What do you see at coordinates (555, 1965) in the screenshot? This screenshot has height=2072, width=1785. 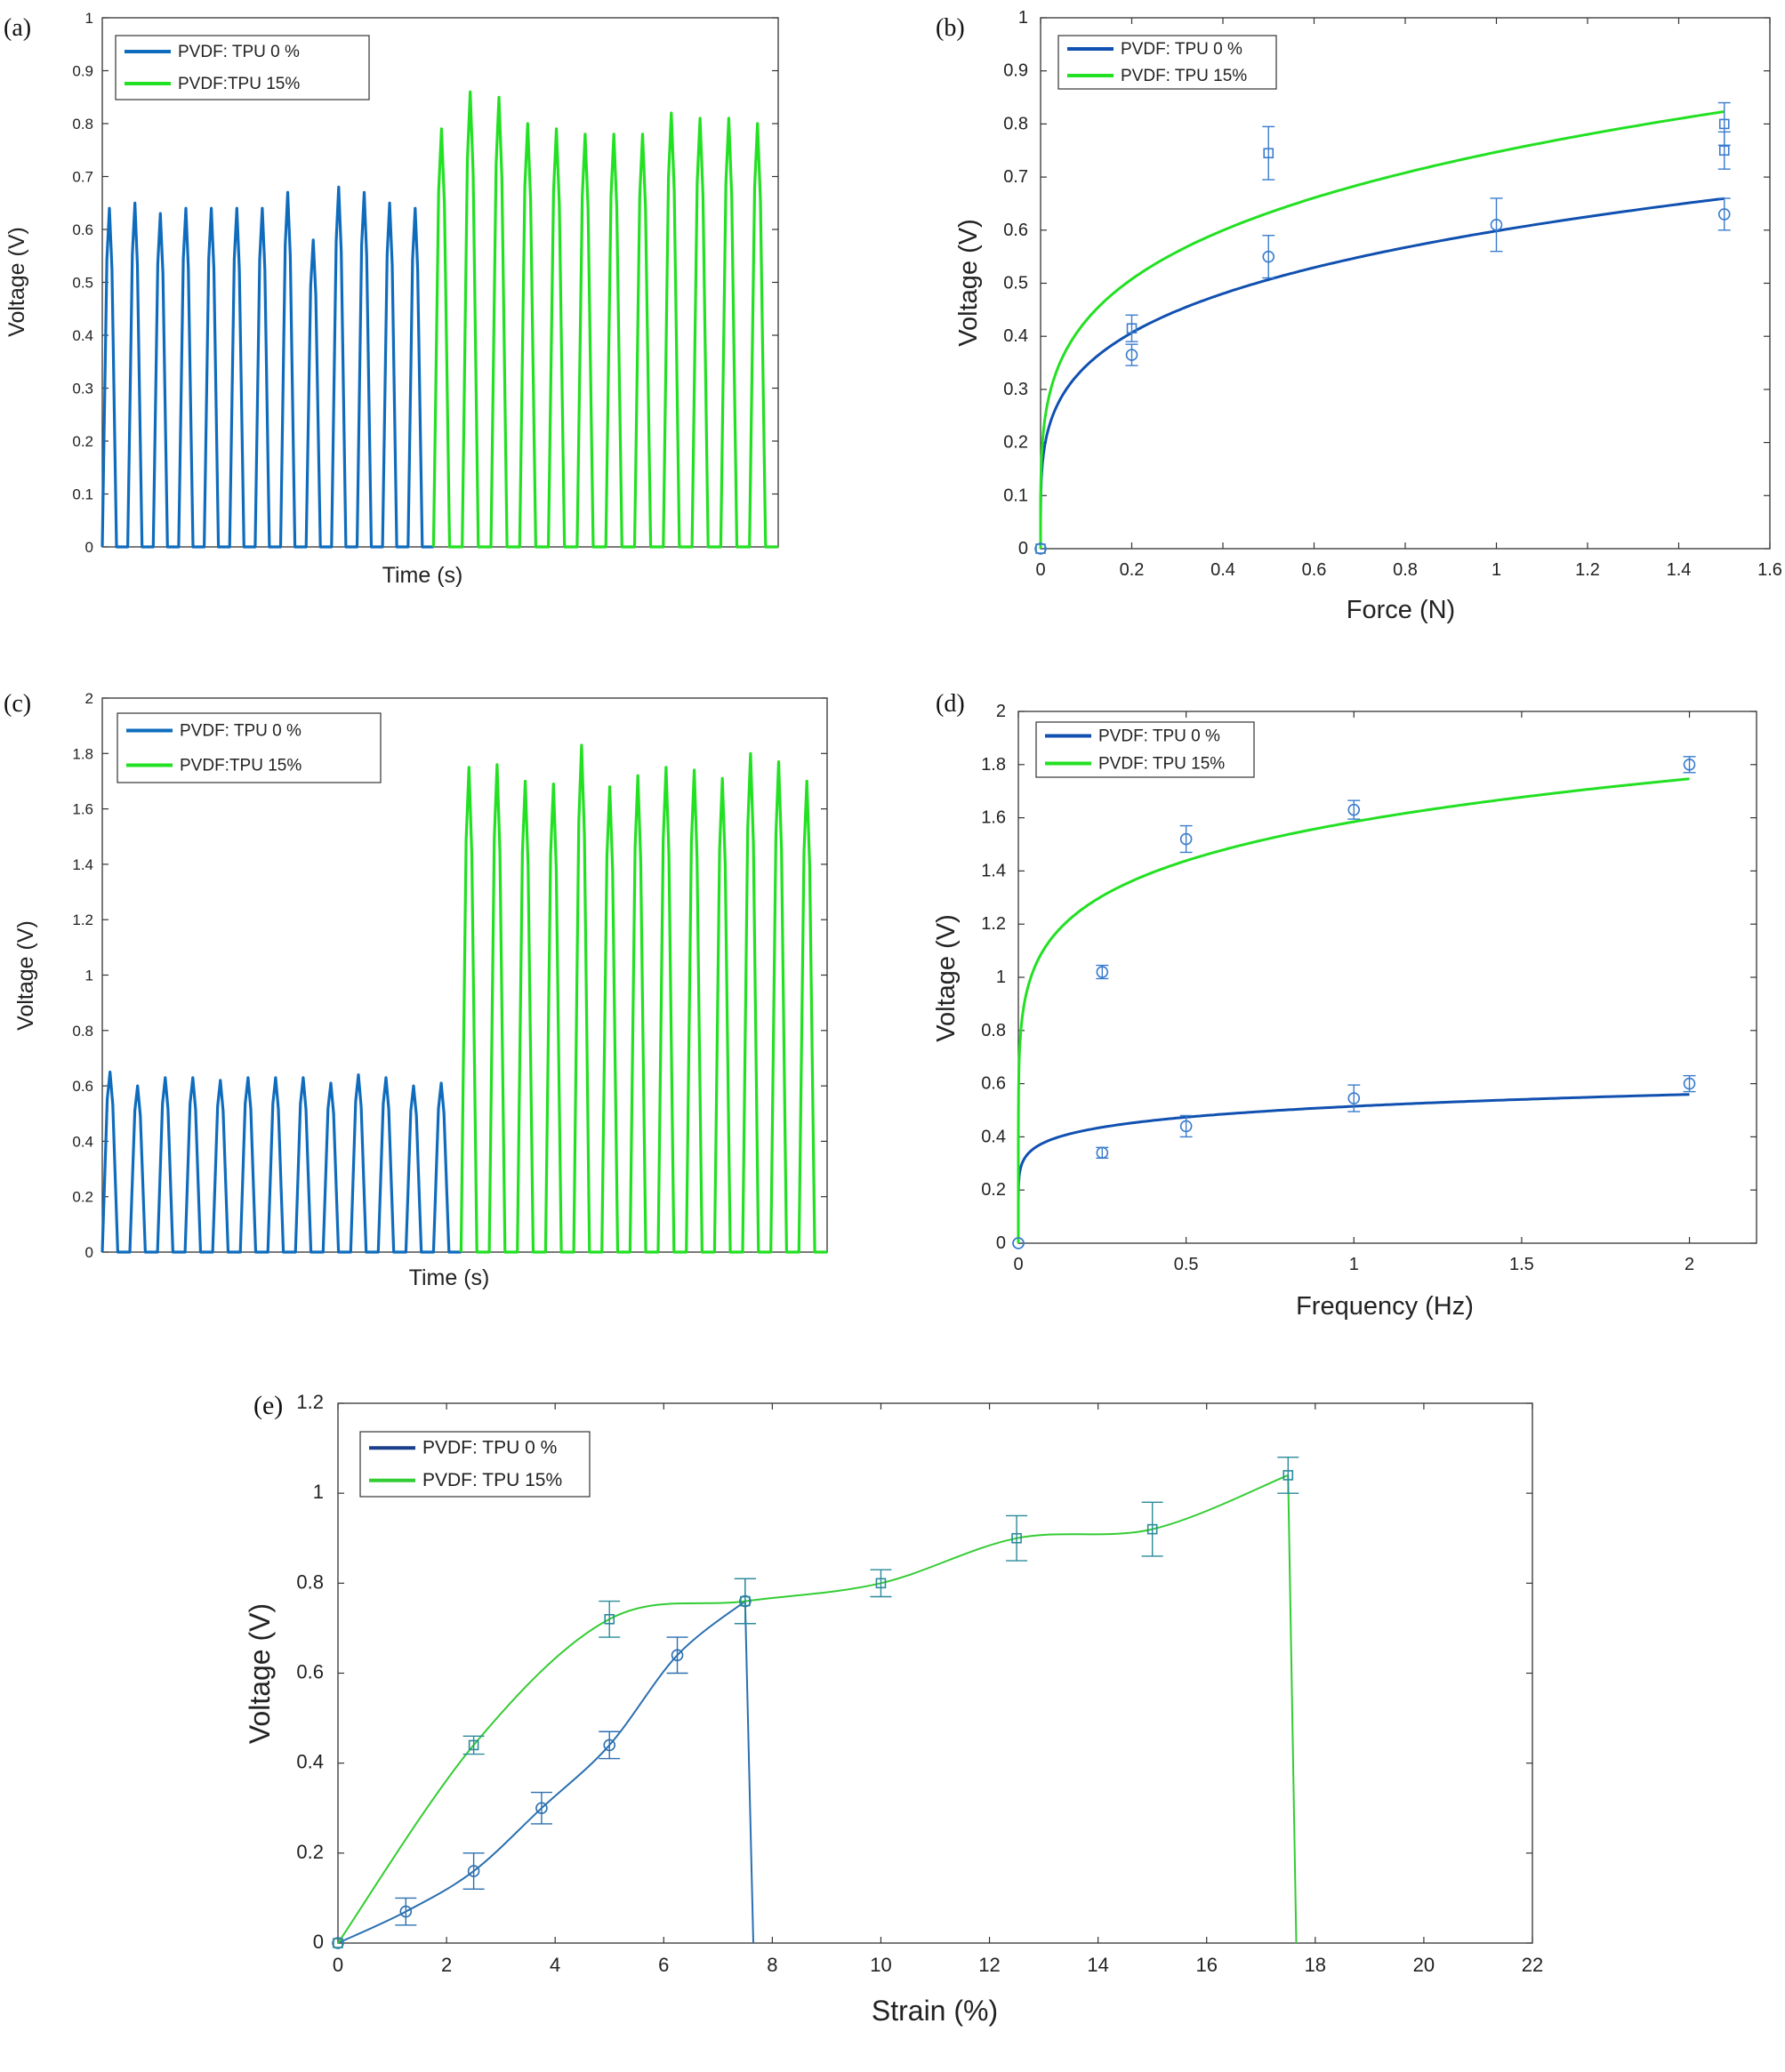 I see `x-tick-label: 4` at bounding box center [555, 1965].